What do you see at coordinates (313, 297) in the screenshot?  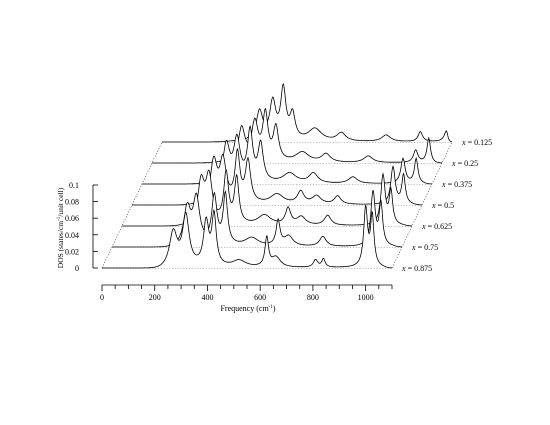 I see `x-tick-label: 800` at bounding box center [313, 297].